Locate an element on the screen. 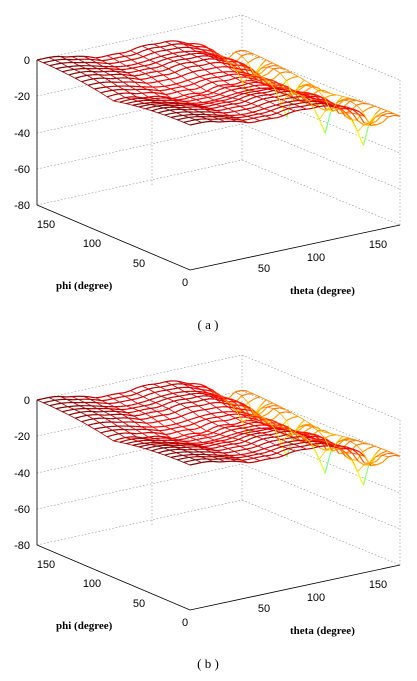 This screenshot has height=681, width=417. y-tick: 0 is located at coordinates (185, 283).